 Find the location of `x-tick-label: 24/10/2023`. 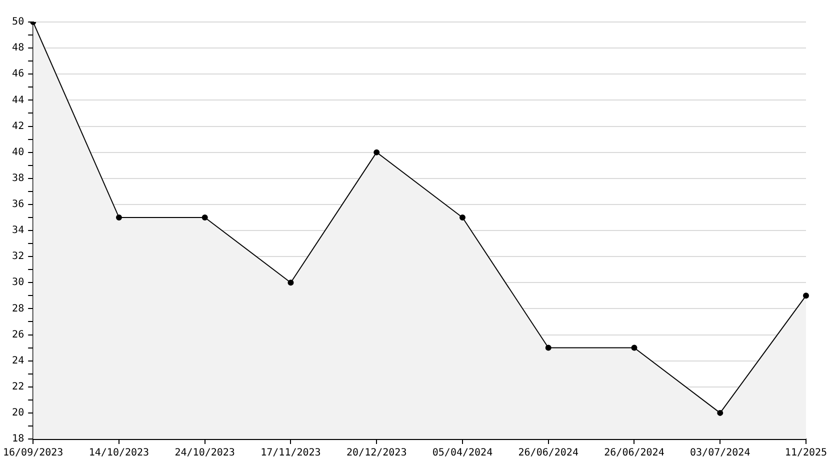

x-tick-label: 24/10/2023 is located at coordinates (204, 453).